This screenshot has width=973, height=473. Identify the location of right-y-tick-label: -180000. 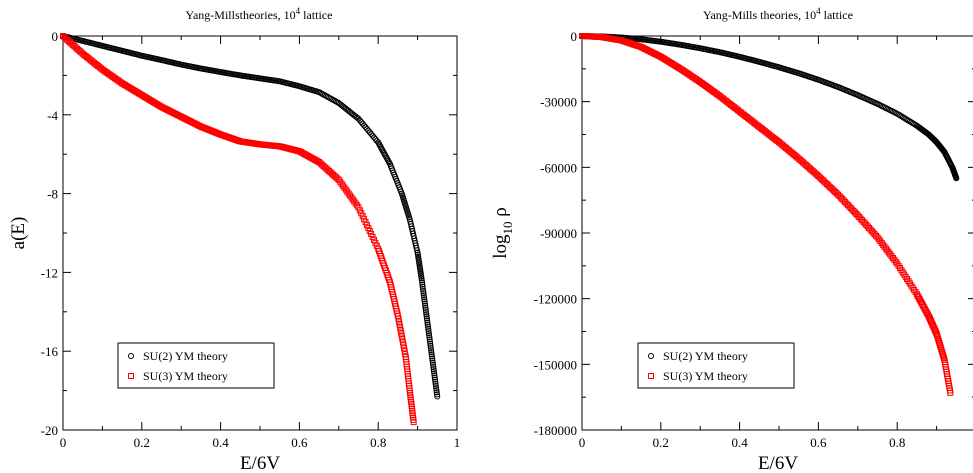
(555, 430).